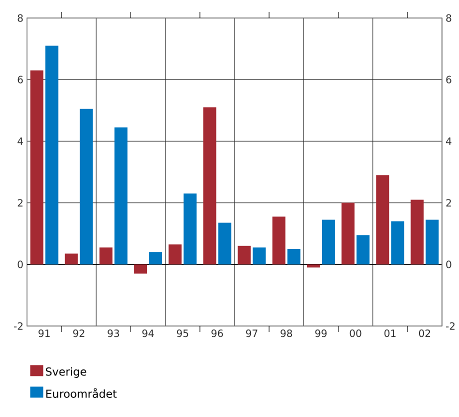 The image size is (459, 417). What do you see at coordinates (450, 326) in the screenshot?
I see `y2-tick-label: -2` at bounding box center [450, 326].